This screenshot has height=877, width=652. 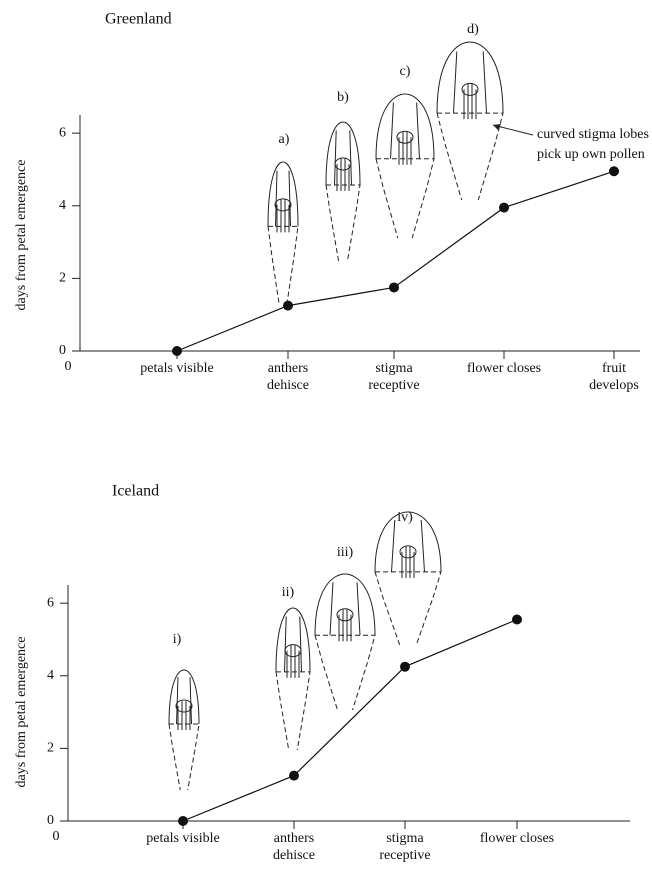 I want to click on annotation: iii), so click(x=345, y=552).